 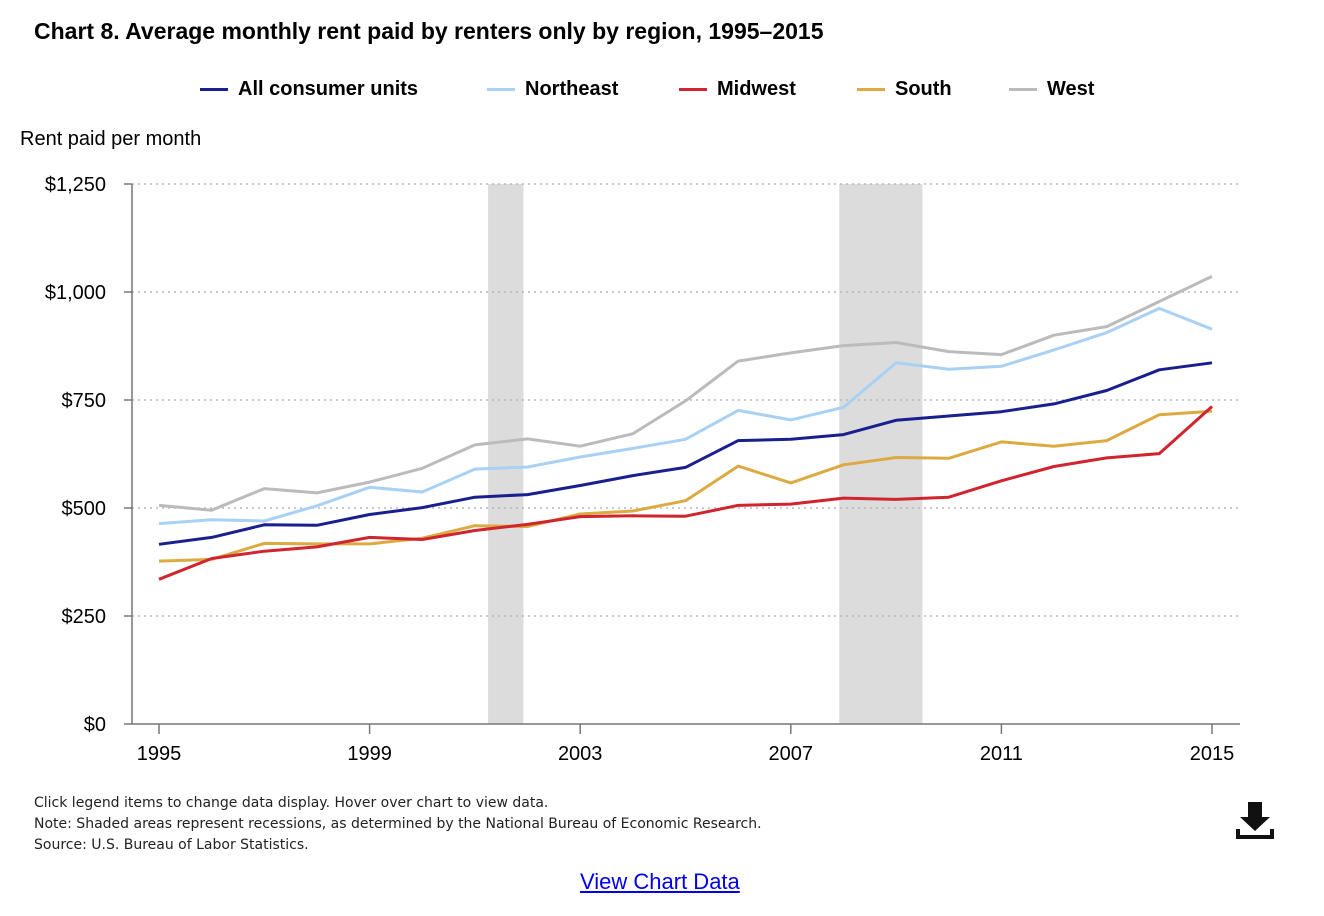 I want to click on legend-item-all-consumer-units: All consumer units, so click(x=309, y=89).